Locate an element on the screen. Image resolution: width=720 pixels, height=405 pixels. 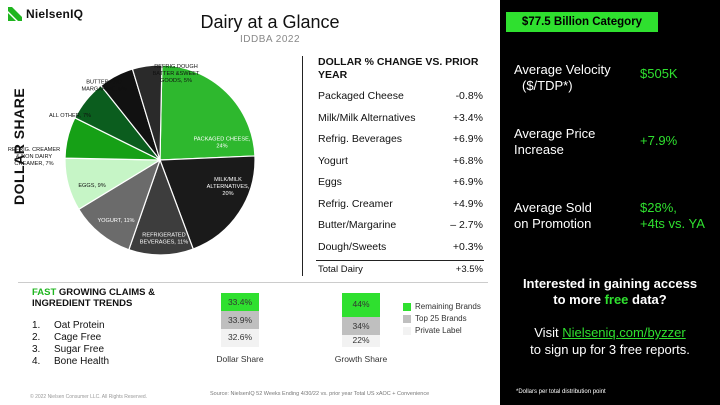
claims-heading-line2: INGREDIENT TRENDS is located at coordinates (82, 303).